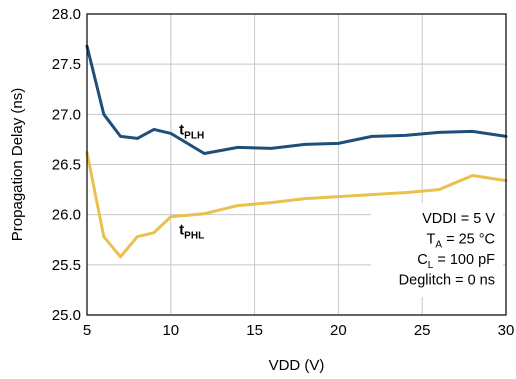 This screenshot has width=516, height=379. What do you see at coordinates (66, 215) in the screenshot?
I see `y-tick-label-26.0: 26.0` at bounding box center [66, 215].